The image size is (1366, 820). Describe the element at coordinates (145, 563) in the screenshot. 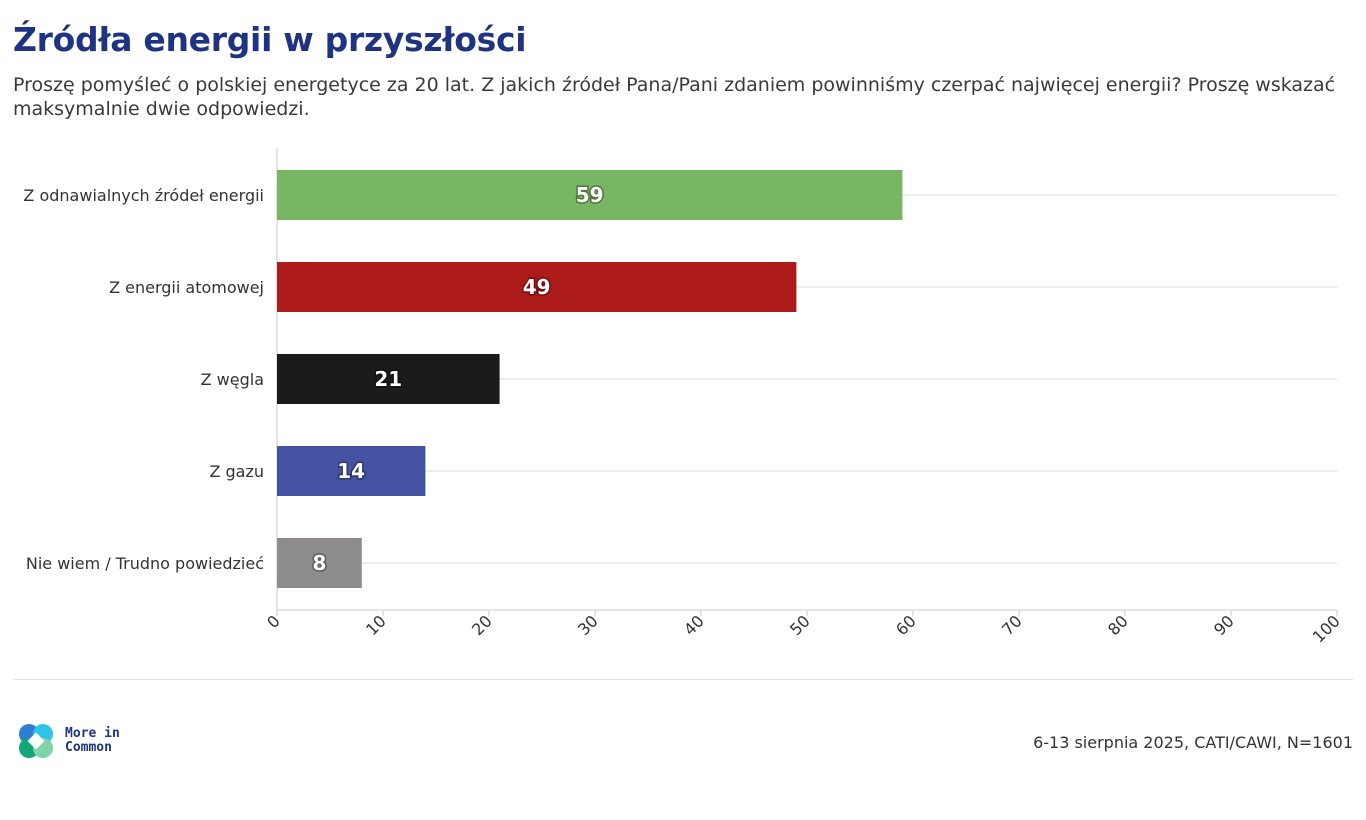

I see `category-label: Nie wiem / Trudno powiedzieć` at that location.